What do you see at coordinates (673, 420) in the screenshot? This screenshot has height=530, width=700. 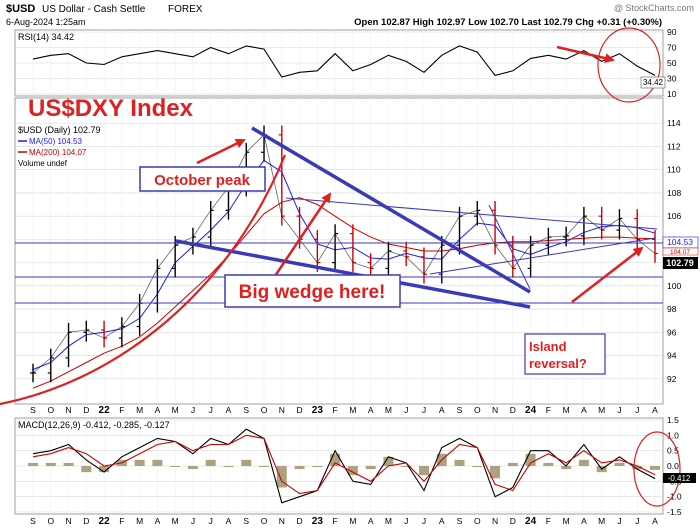 I see `macd-tick-label: 1.5` at bounding box center [673, 420].